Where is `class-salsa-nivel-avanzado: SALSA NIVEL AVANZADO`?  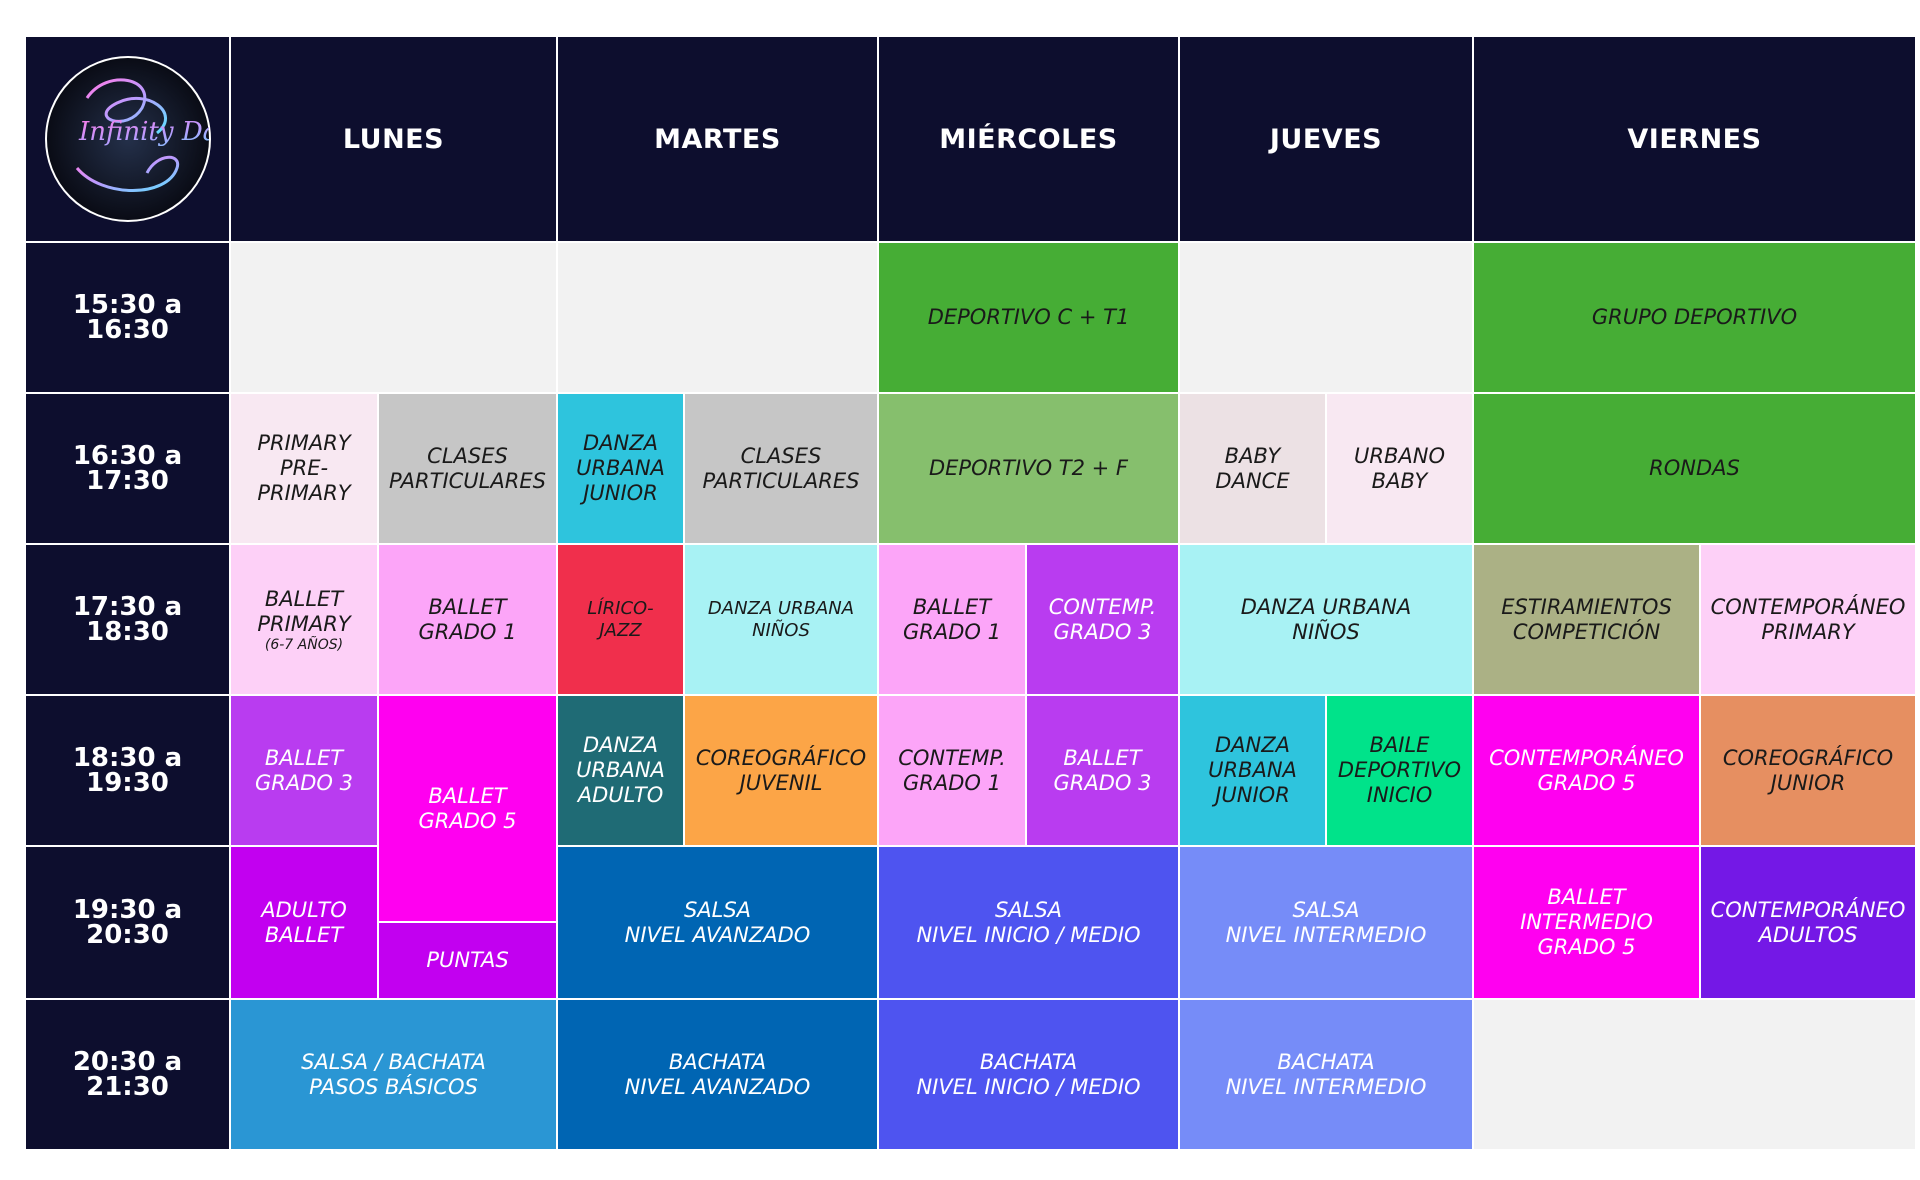 class-salsa-nivel-avanzado: SALSA NIVEL AVANZADO is located at coordinates (717, 922).